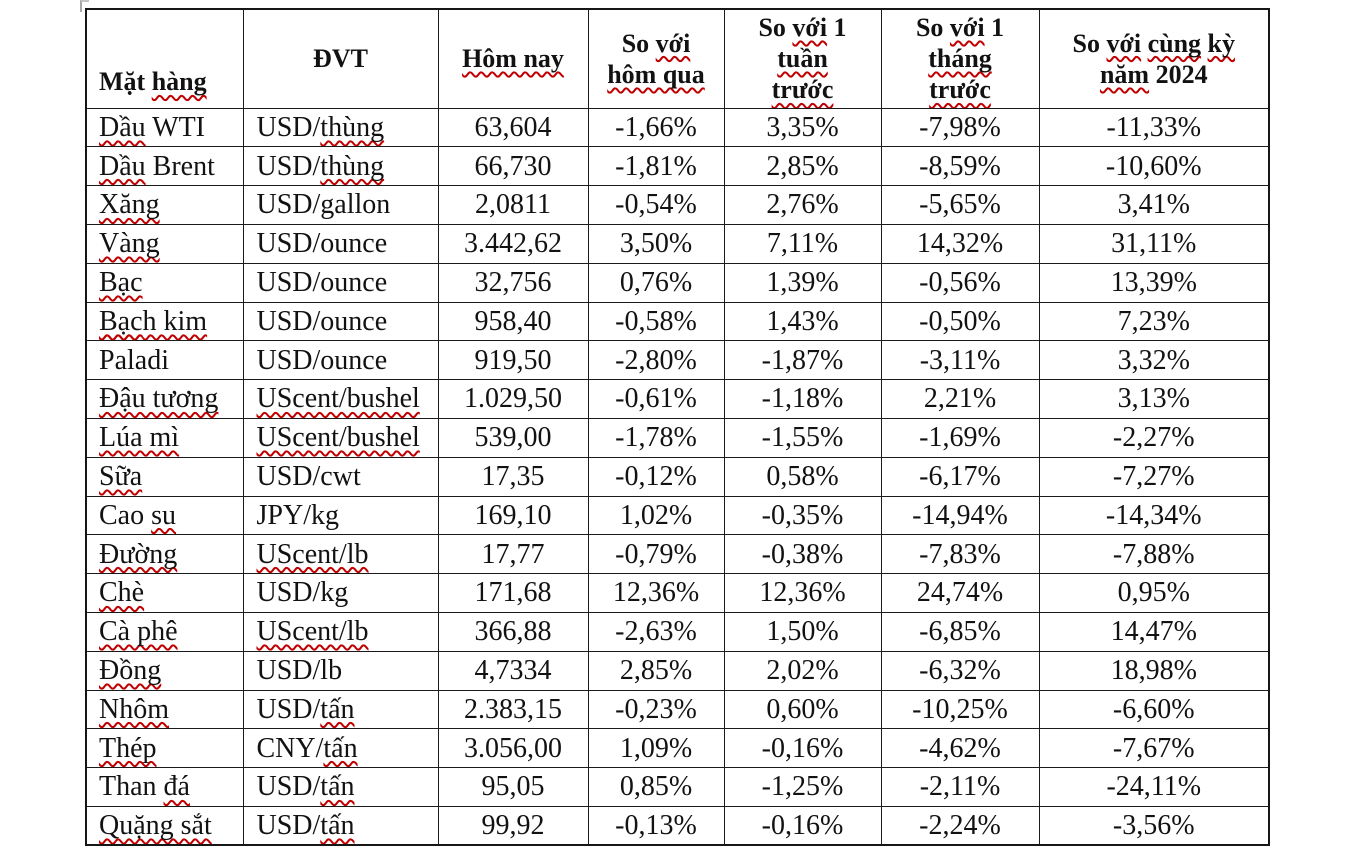 This screenshot has width=1350, height=846. What do you see at coordinates (130, 670) in the screenshot?
I see `spellcheck-squiggle: Đồng` at bounding box center [130, 670].